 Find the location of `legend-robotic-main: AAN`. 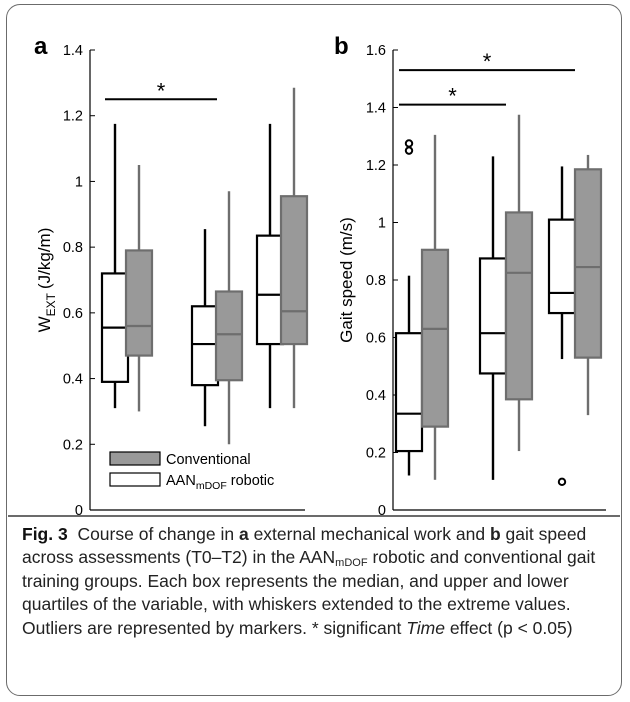

legend-robotic-main: AAN is located at coordinates (181, 481).